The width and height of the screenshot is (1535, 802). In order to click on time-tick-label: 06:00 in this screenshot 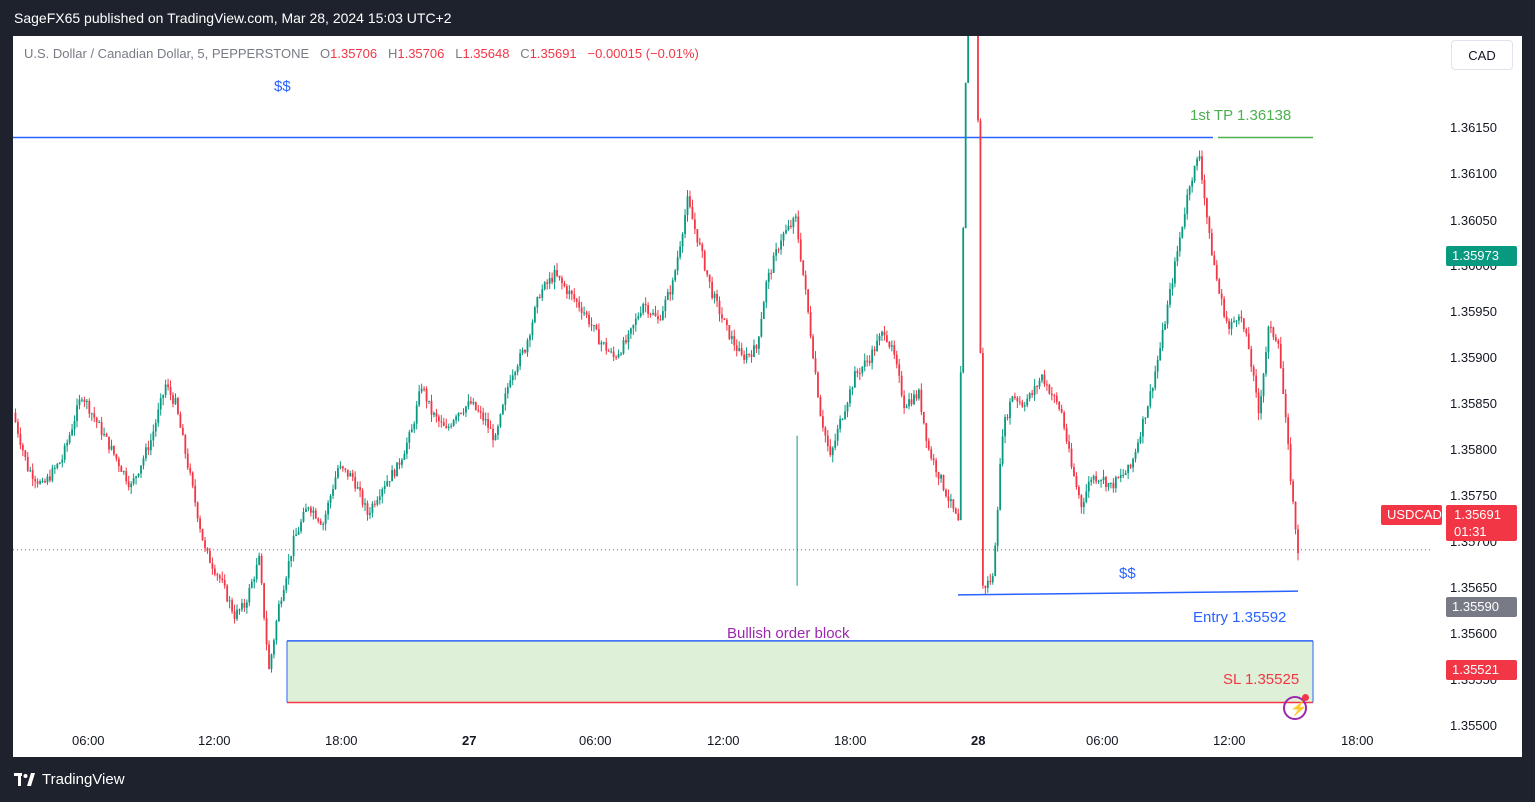, I will do `click(595, 740)`.